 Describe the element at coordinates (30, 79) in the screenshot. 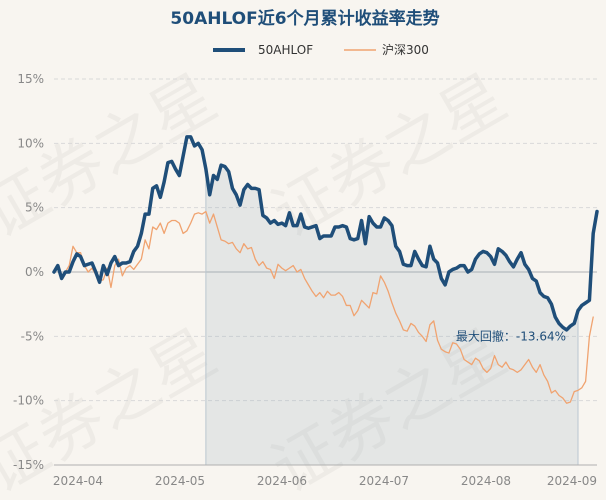

I see `y-tick-label-0: 15%` at that location.